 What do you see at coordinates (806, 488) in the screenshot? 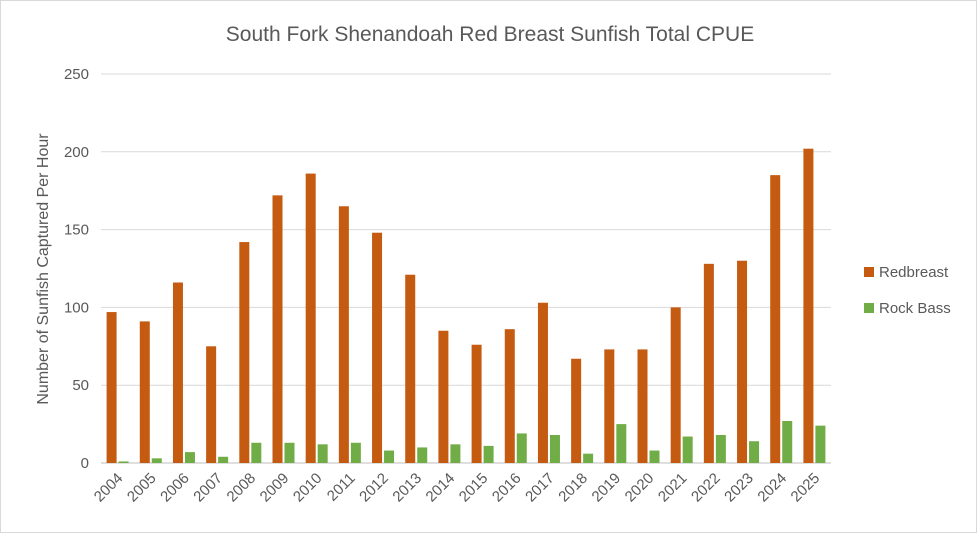
I see `x-tick-label-2025: 2025` at bounding box center [806, 488].